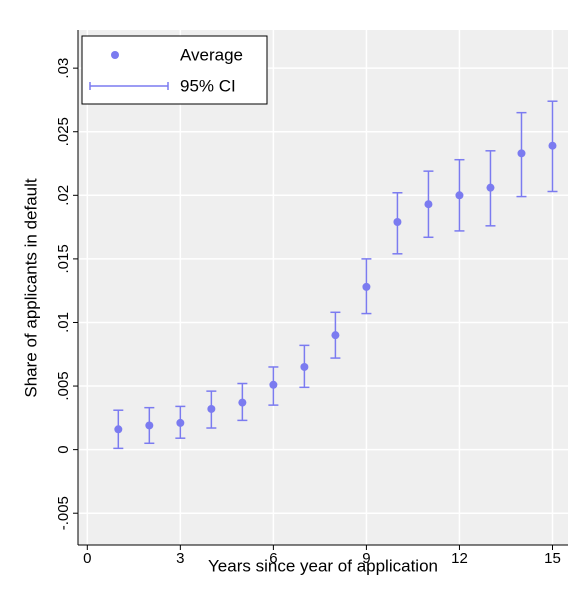 The width and height of the screenshot is (568, 597). I want to click on y-tick-label: .015, so click(63, 258).